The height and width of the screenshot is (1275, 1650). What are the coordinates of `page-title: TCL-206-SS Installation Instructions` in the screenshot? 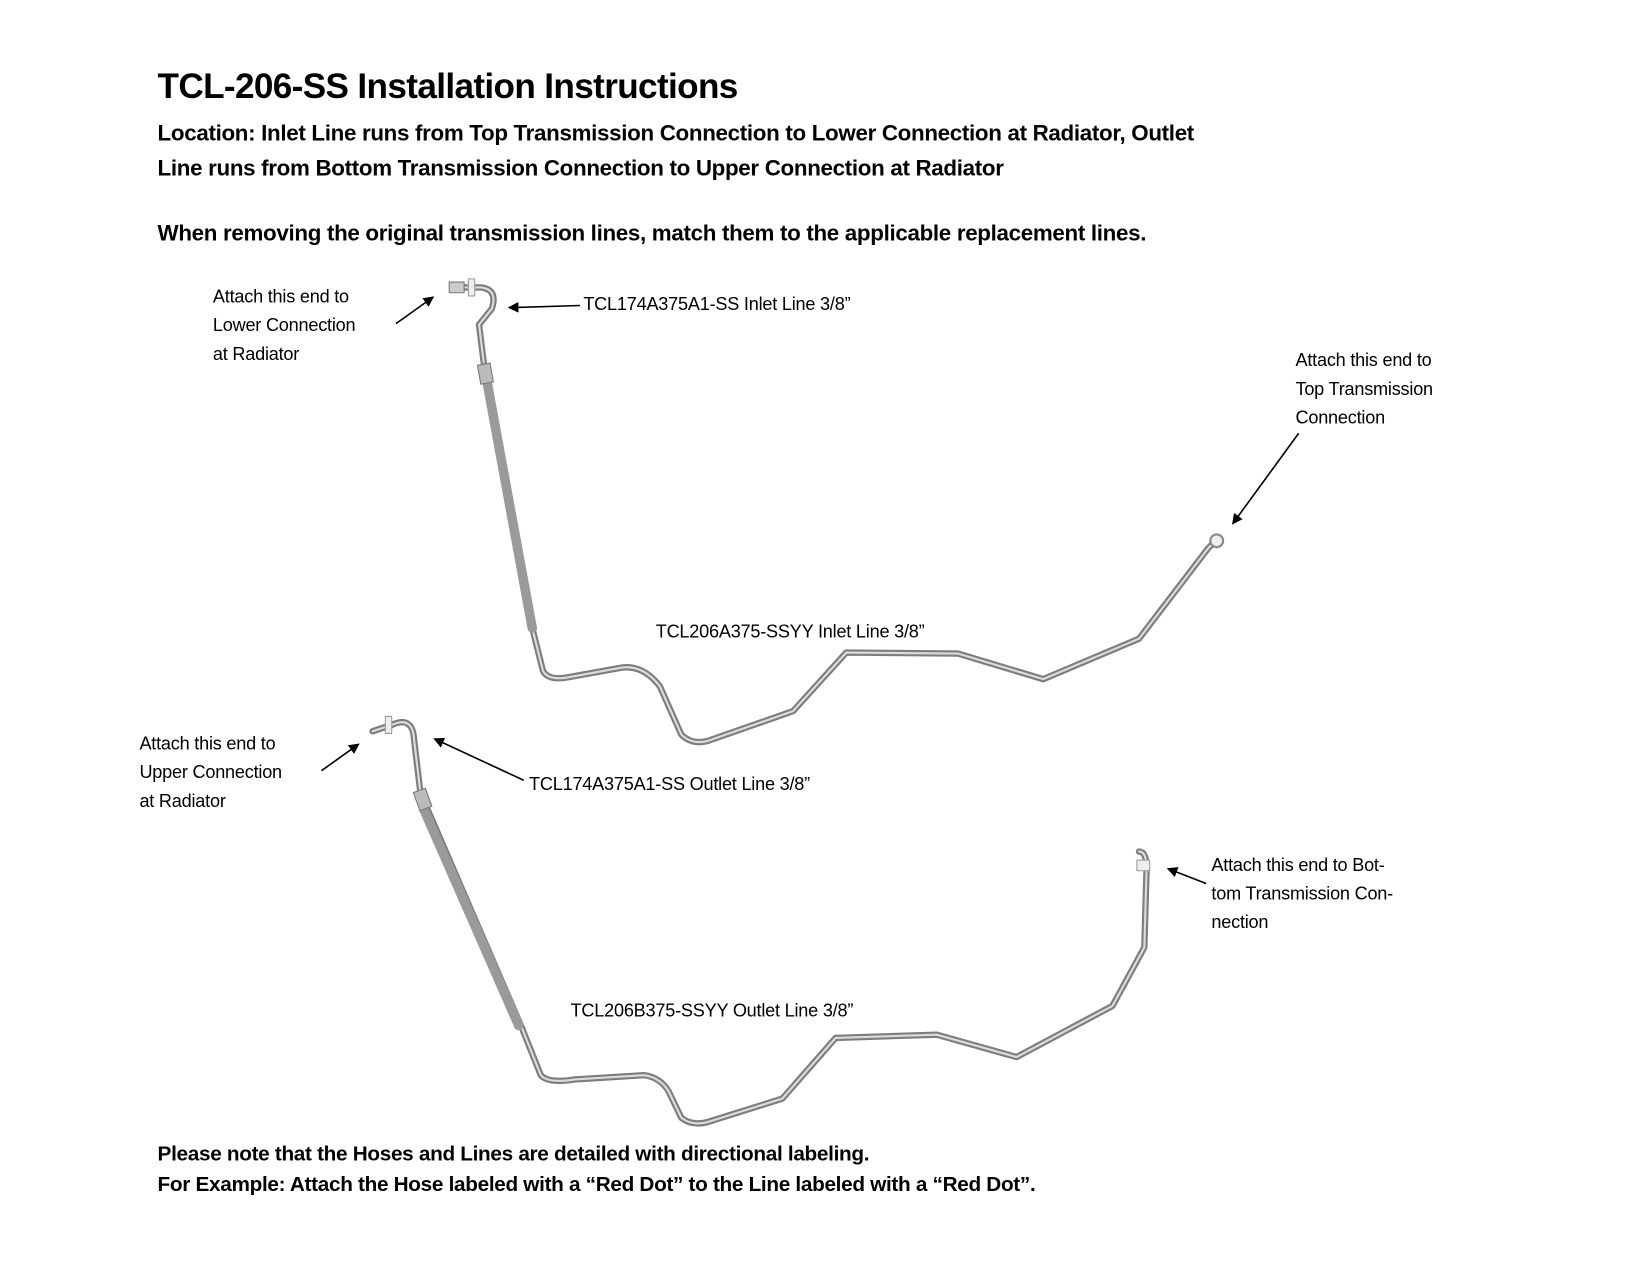 It's located at (448, 85).